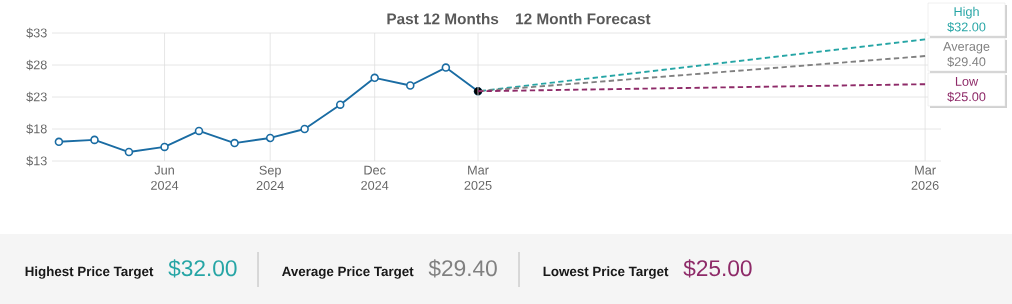  What do you see at coordinates (443, 19) in the screenshot?
I see `chart-title: Past 12 Months` at bounding box center [443, 19].